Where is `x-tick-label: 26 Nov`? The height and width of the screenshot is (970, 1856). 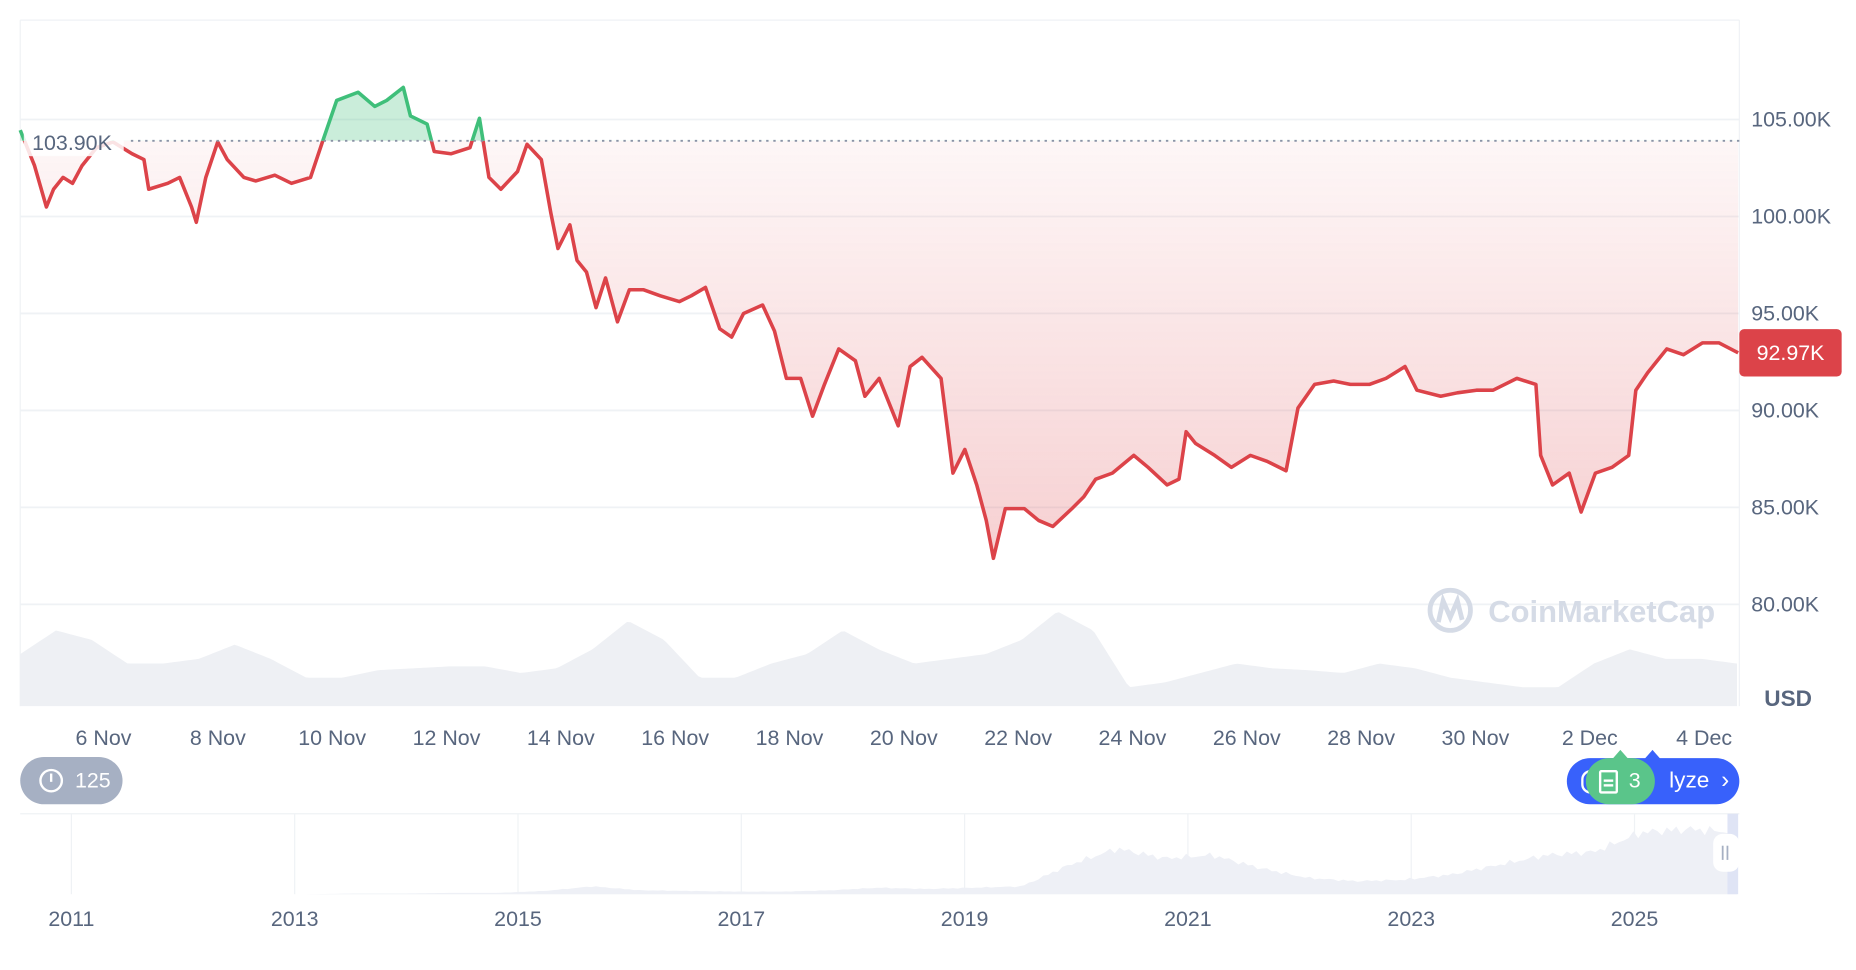
x-tick-label: 26 Nov is located at coordinates (1247, 738).